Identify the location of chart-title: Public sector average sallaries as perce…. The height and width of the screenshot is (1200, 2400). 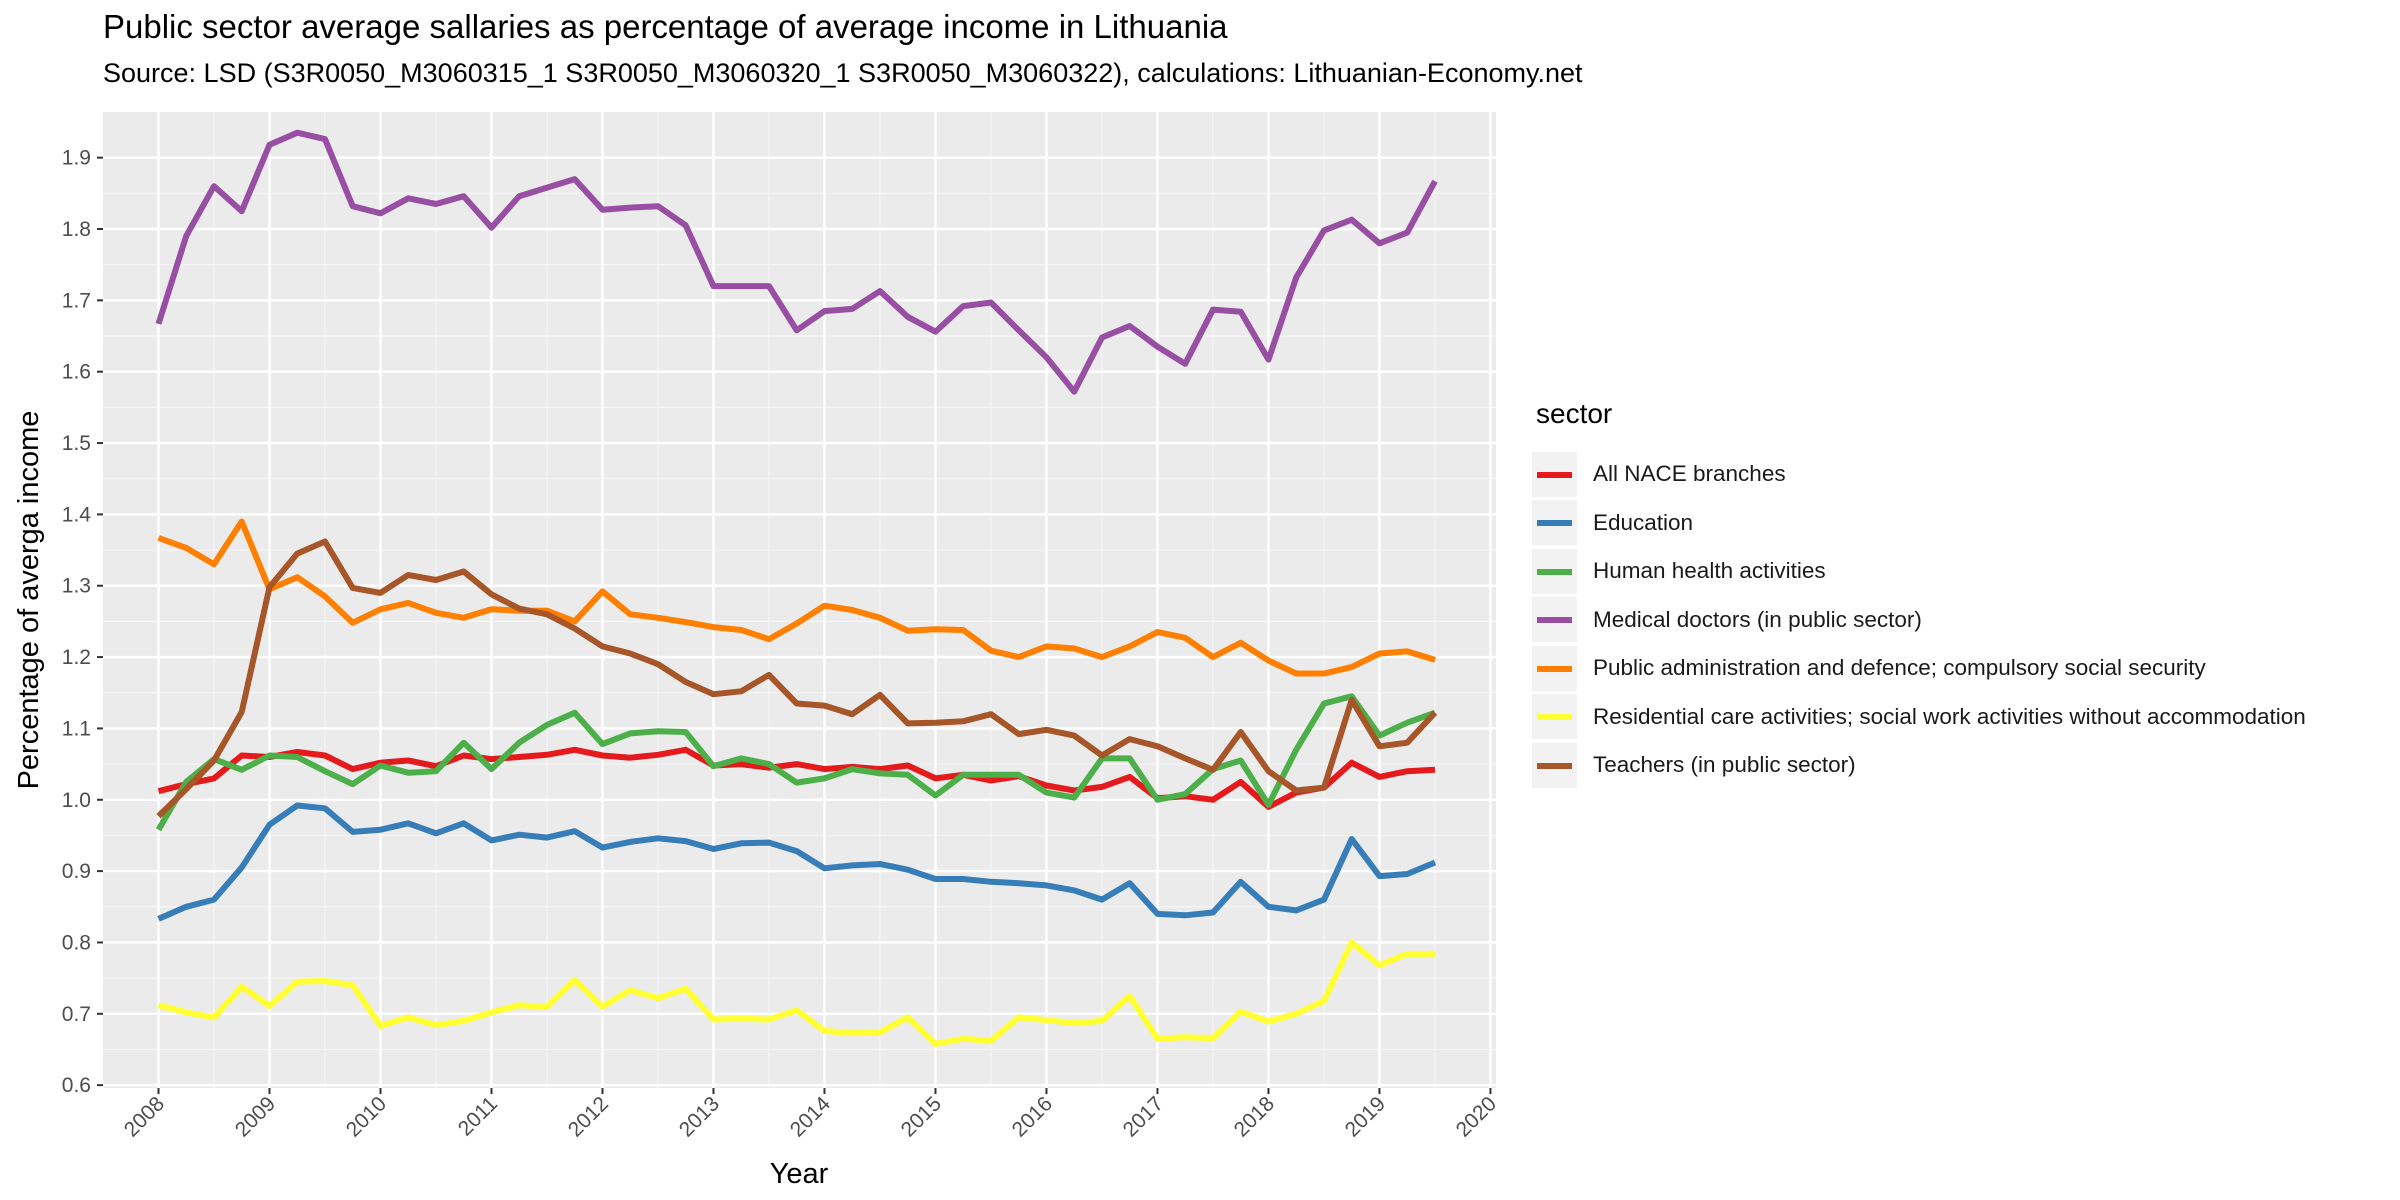
(665, 26).